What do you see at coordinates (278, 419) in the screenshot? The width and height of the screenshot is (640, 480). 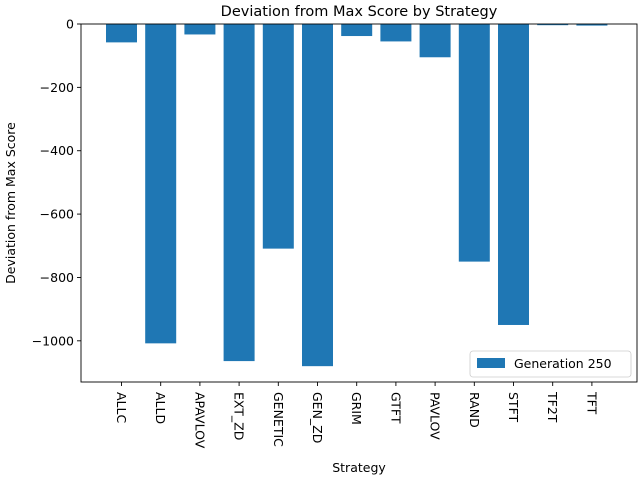 I see `x-tick-label: GENETIC` at bounding box center [278, 419].